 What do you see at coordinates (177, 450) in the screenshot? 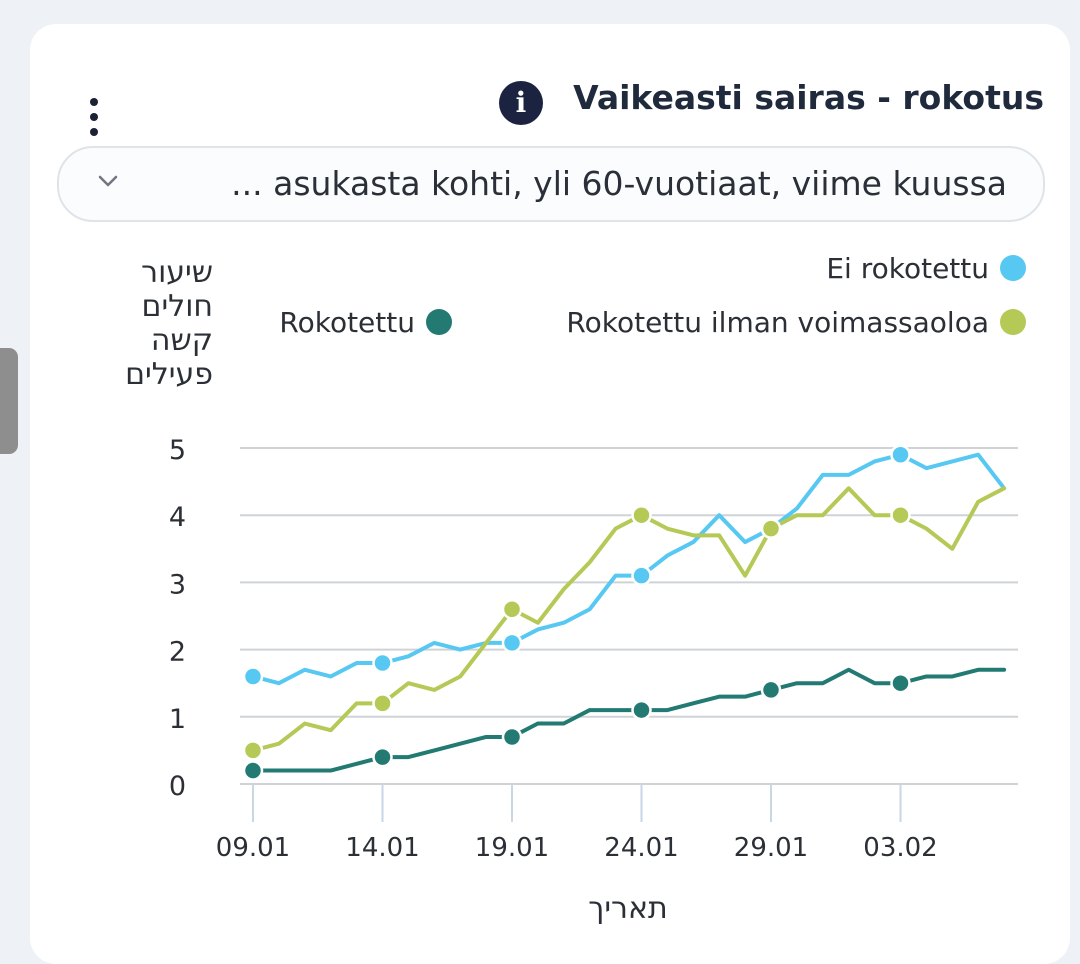
I see `y-tick-label: 5` at bounding box center [177, 450].